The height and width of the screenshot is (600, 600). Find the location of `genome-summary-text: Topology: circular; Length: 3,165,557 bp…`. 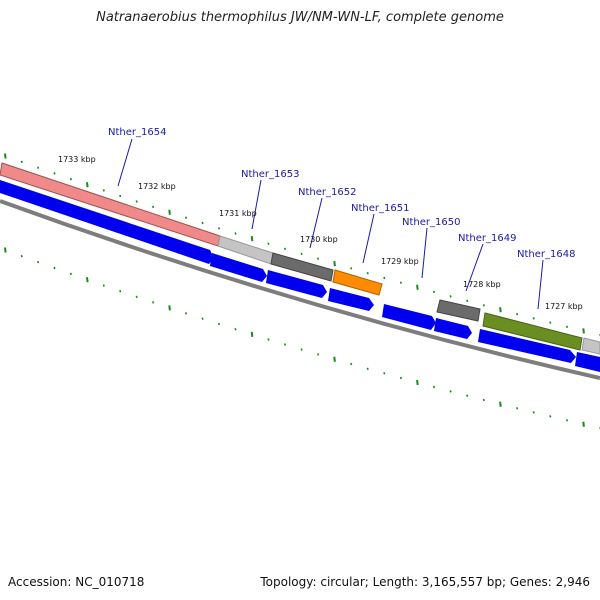

genome-summary-text: Topology: circular; Length: 3,165,557 bp… is located at coordinates (425, 582).